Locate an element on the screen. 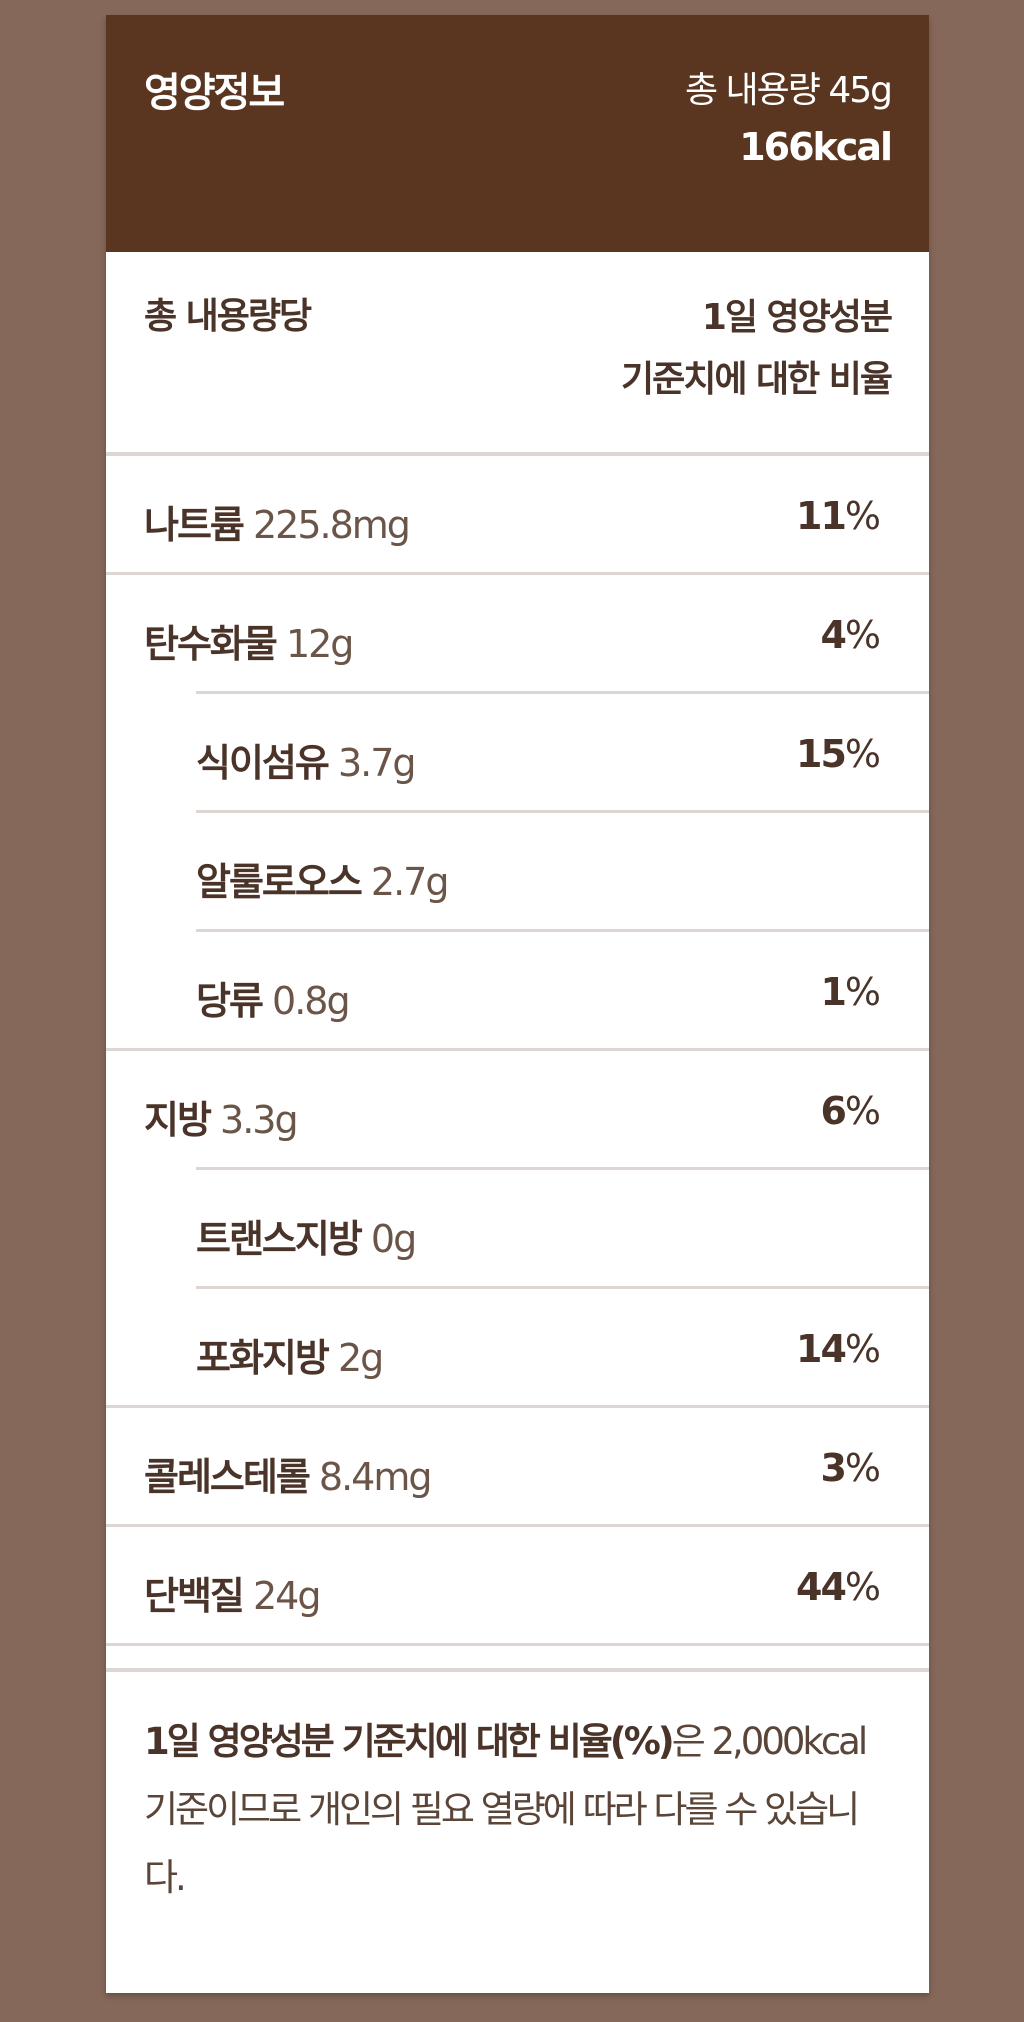  nutrient-name: 당류 is located at coordinates (230, 1001).